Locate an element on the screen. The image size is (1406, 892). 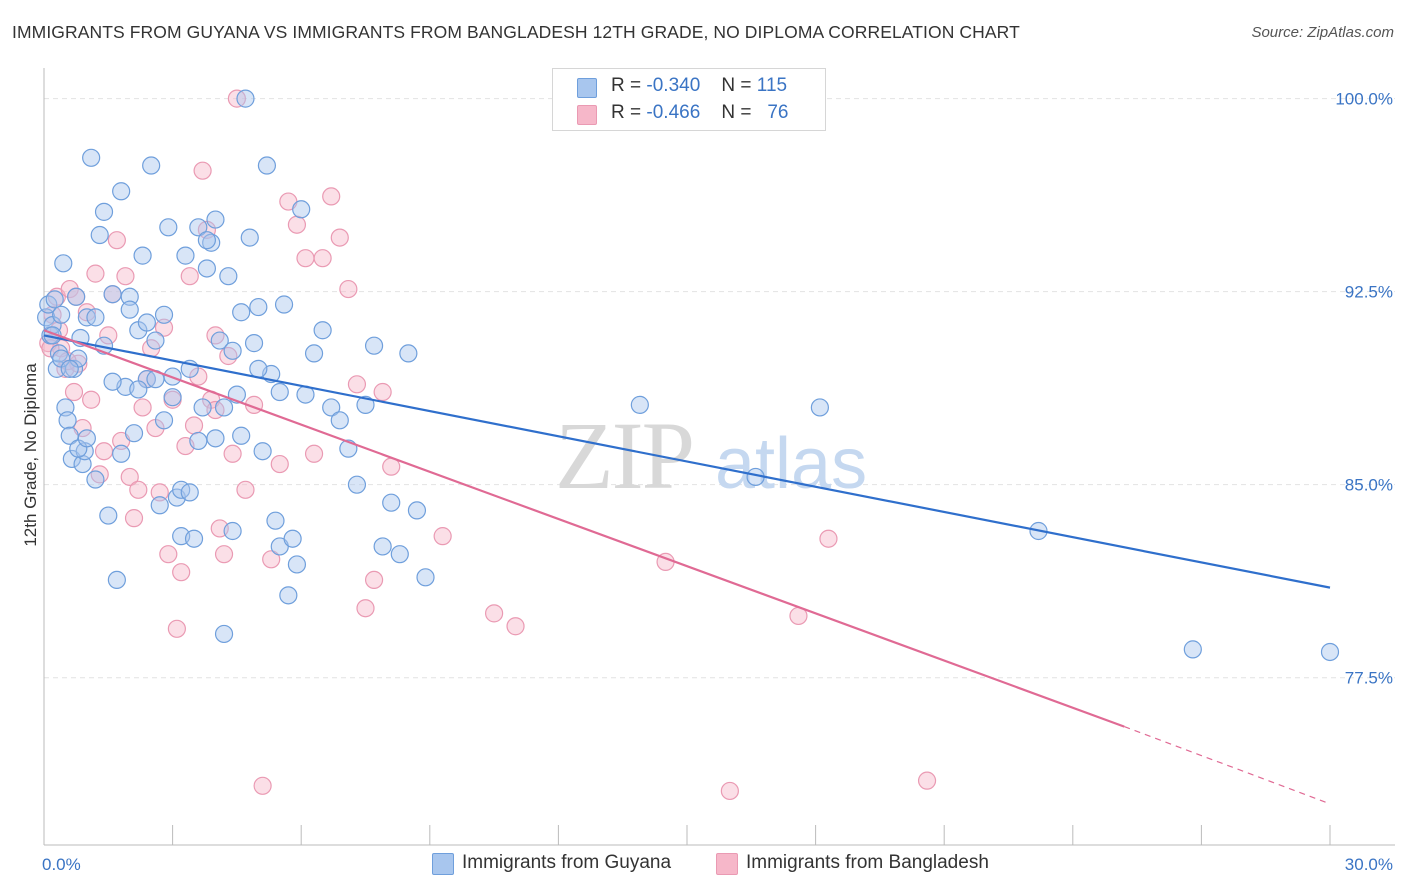
bottom-bangladesh-swatch is located at coordinates (727, 864).